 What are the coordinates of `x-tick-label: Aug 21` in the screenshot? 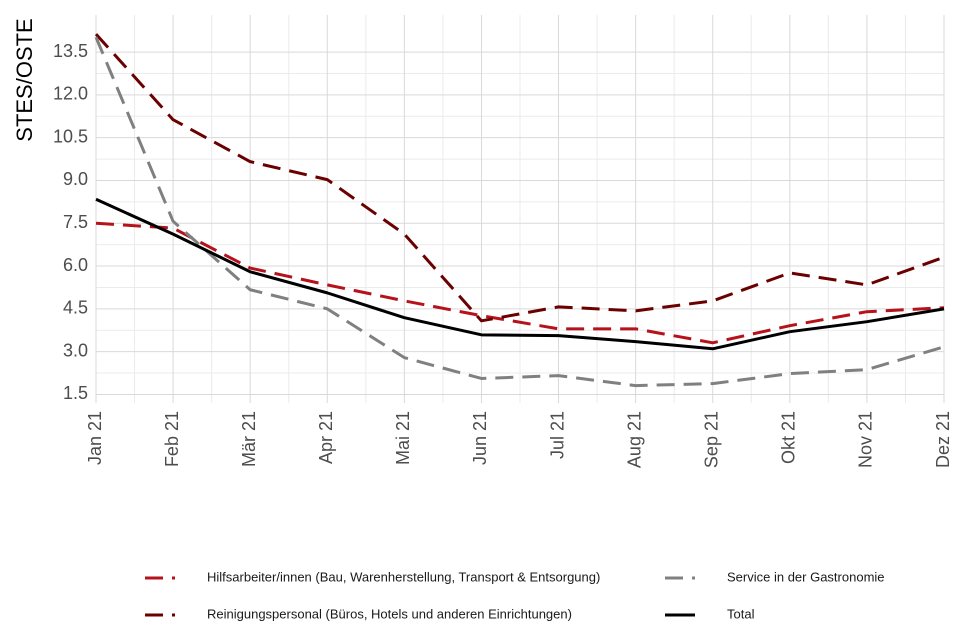 It's located at (634, 439).